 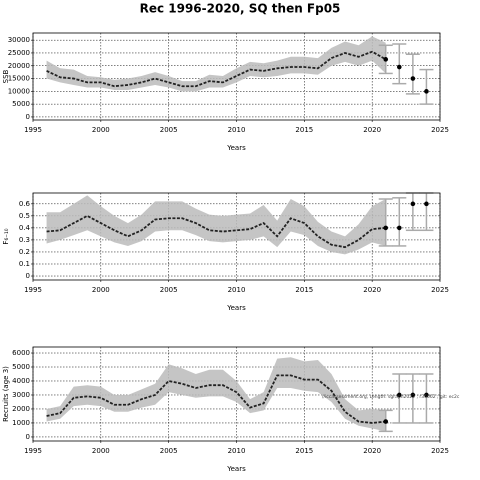 What do you see at coordinates (24, 216) in the screenshot?
I see `y-tick-label: 0.5` at bounding box center [24, 216].